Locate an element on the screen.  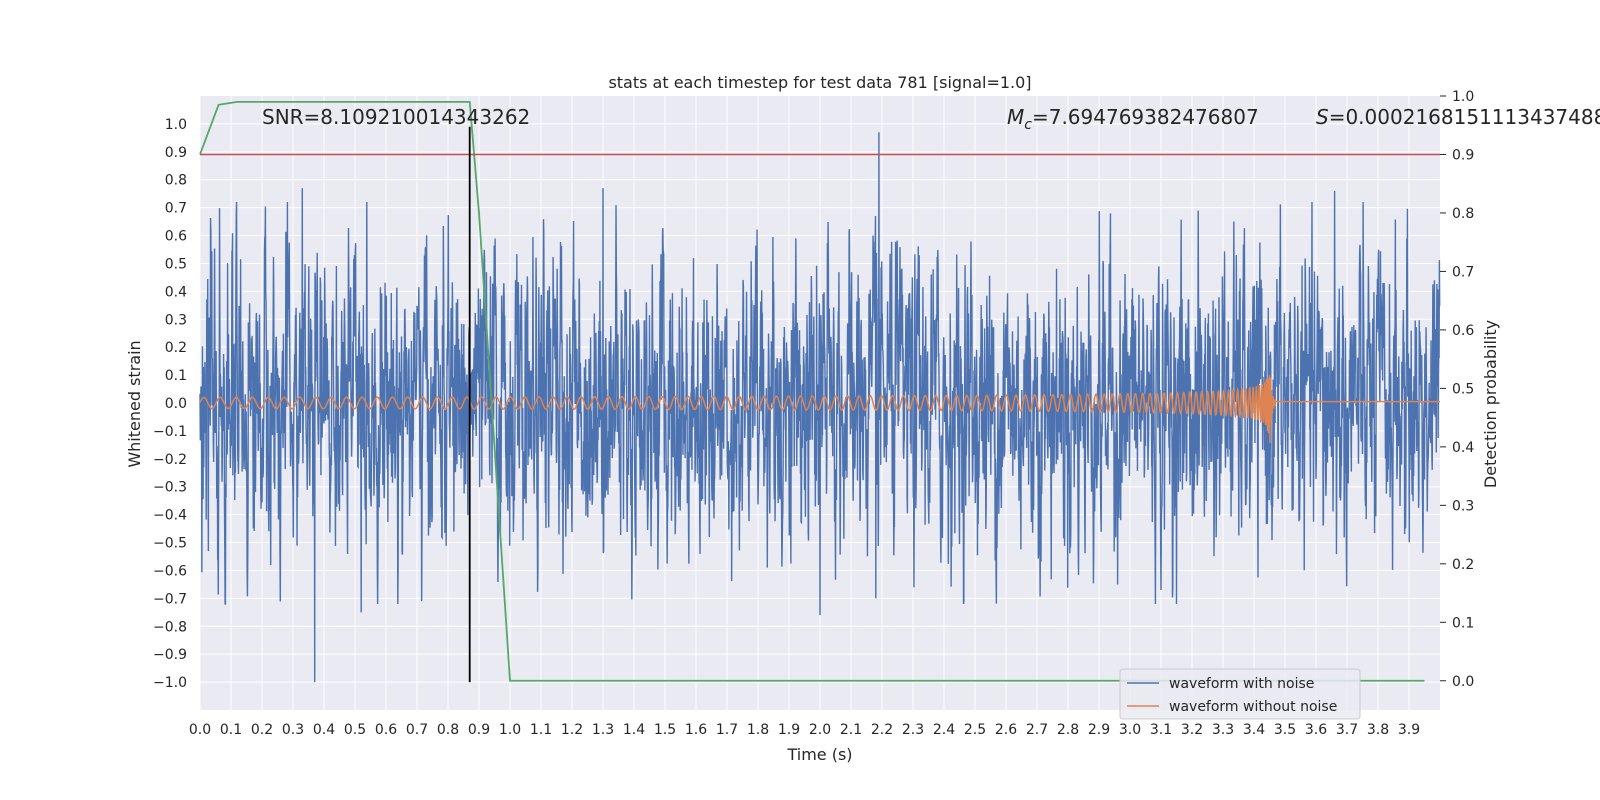
annotation-s: S=0.0002168151113437488 is located at coordinates (1458, 117).